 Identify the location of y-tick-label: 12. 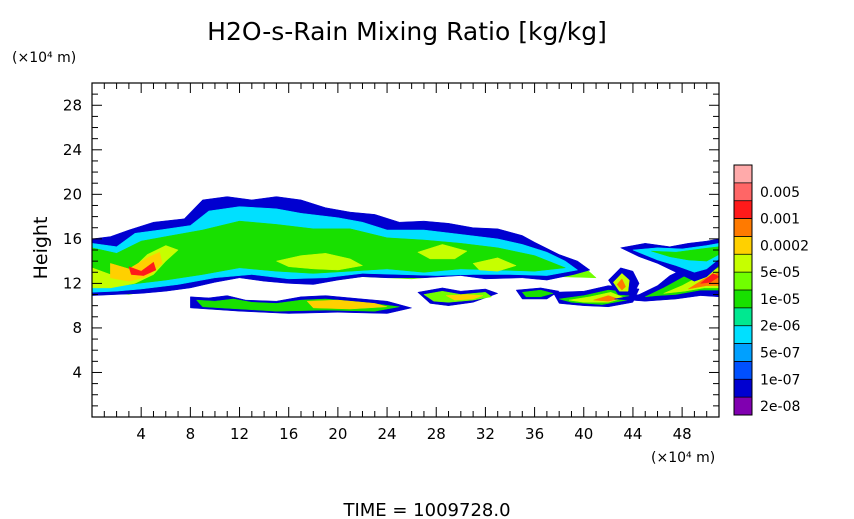
(72, 283).